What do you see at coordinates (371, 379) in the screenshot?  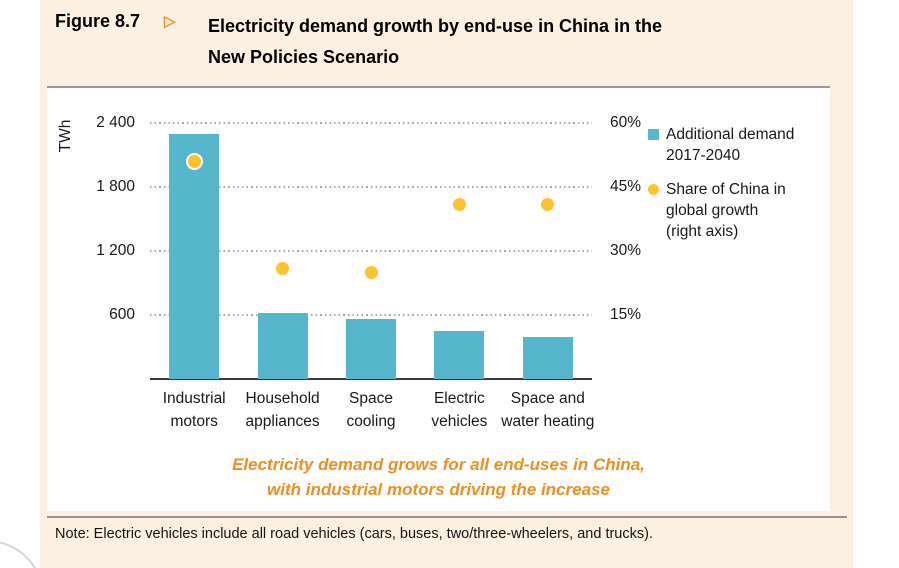 I see `x-axis-line` at bounding box center [371, 379].